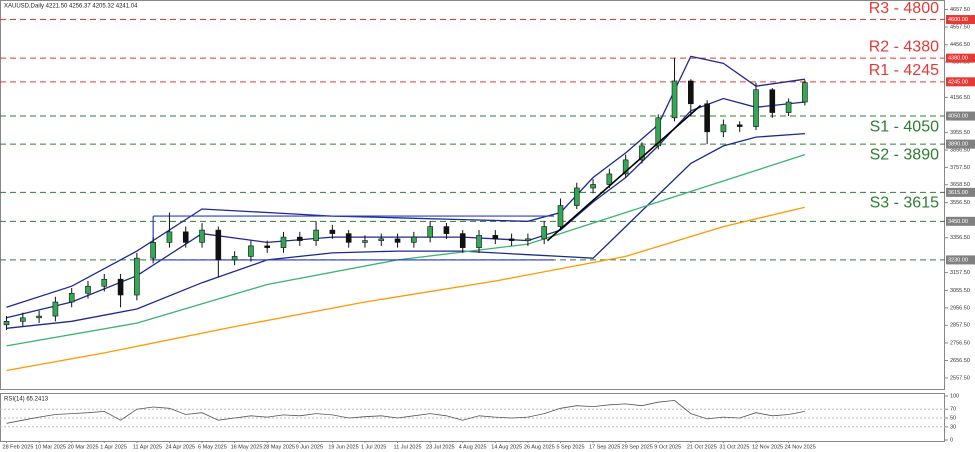  I want to click on y-tick-label: 3157.50, so click(960, 273).